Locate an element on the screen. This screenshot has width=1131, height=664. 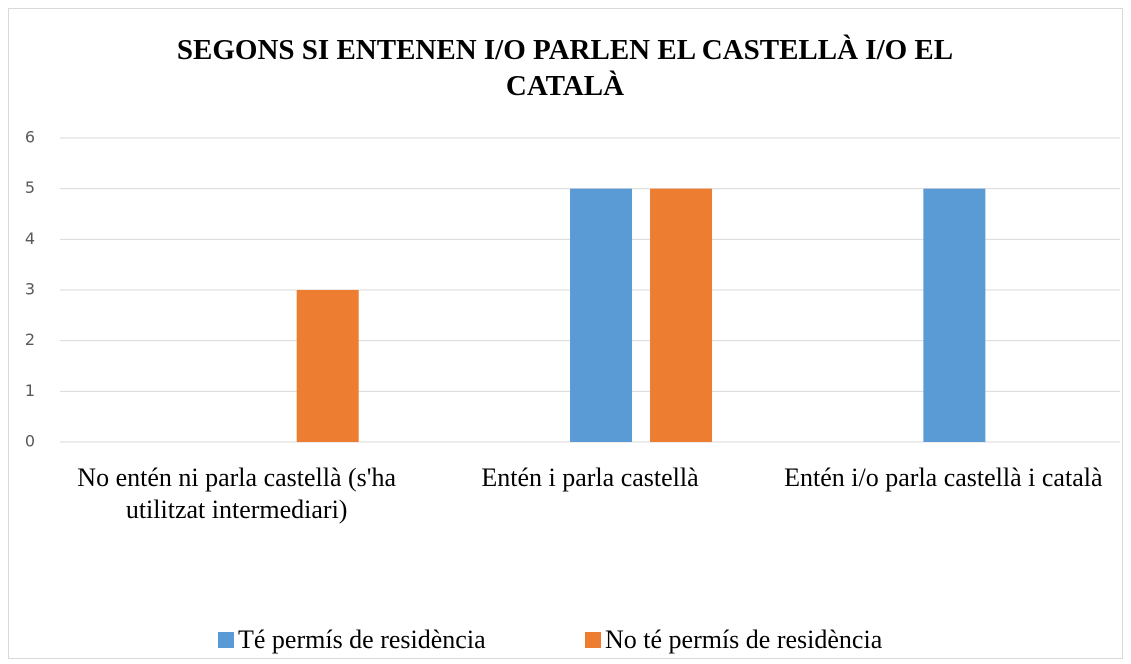
legend-label: Té permís de residència is located at coordinates (362, 639).